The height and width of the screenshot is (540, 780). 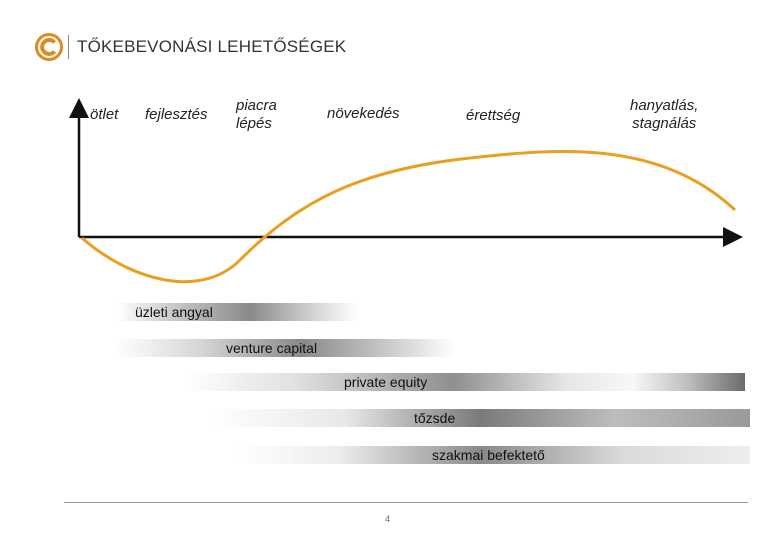 I want to click on funding-bar-strategic-investor, so click(x=492, y=455).